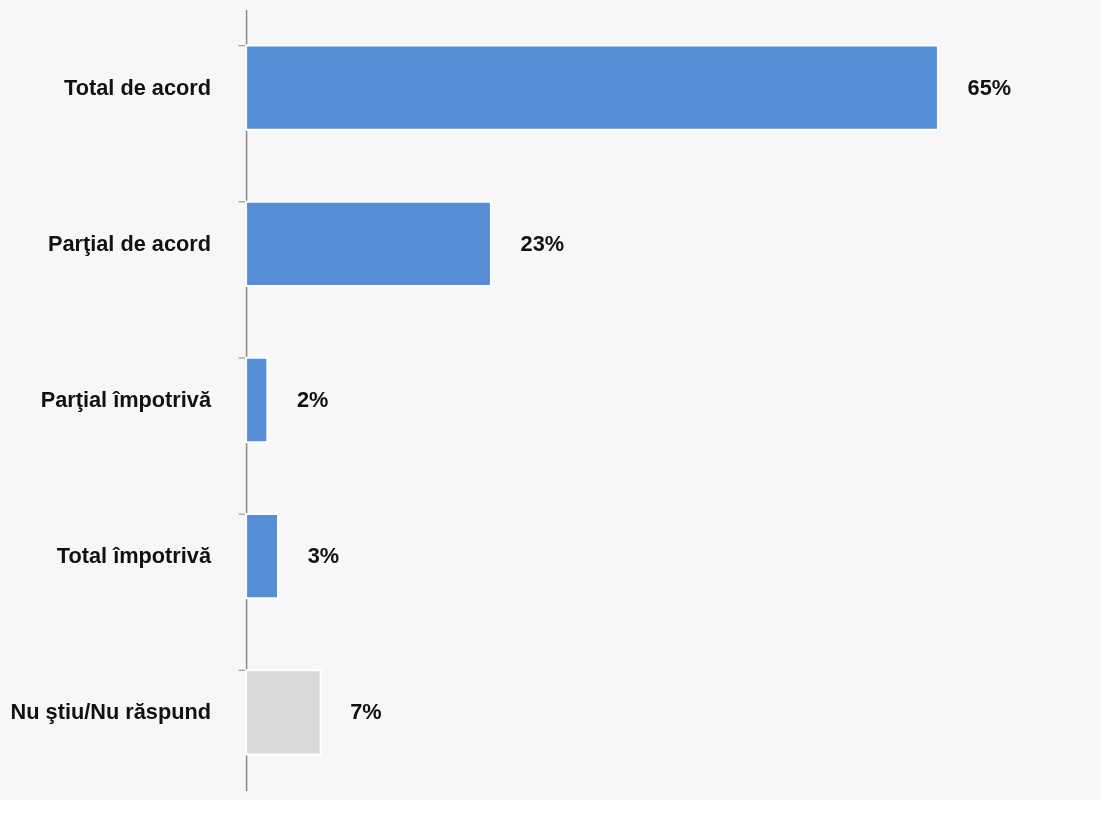 The image size is (1101, 825). I want to click on y-tick-label: Total împotrivă, so click(134, 556).